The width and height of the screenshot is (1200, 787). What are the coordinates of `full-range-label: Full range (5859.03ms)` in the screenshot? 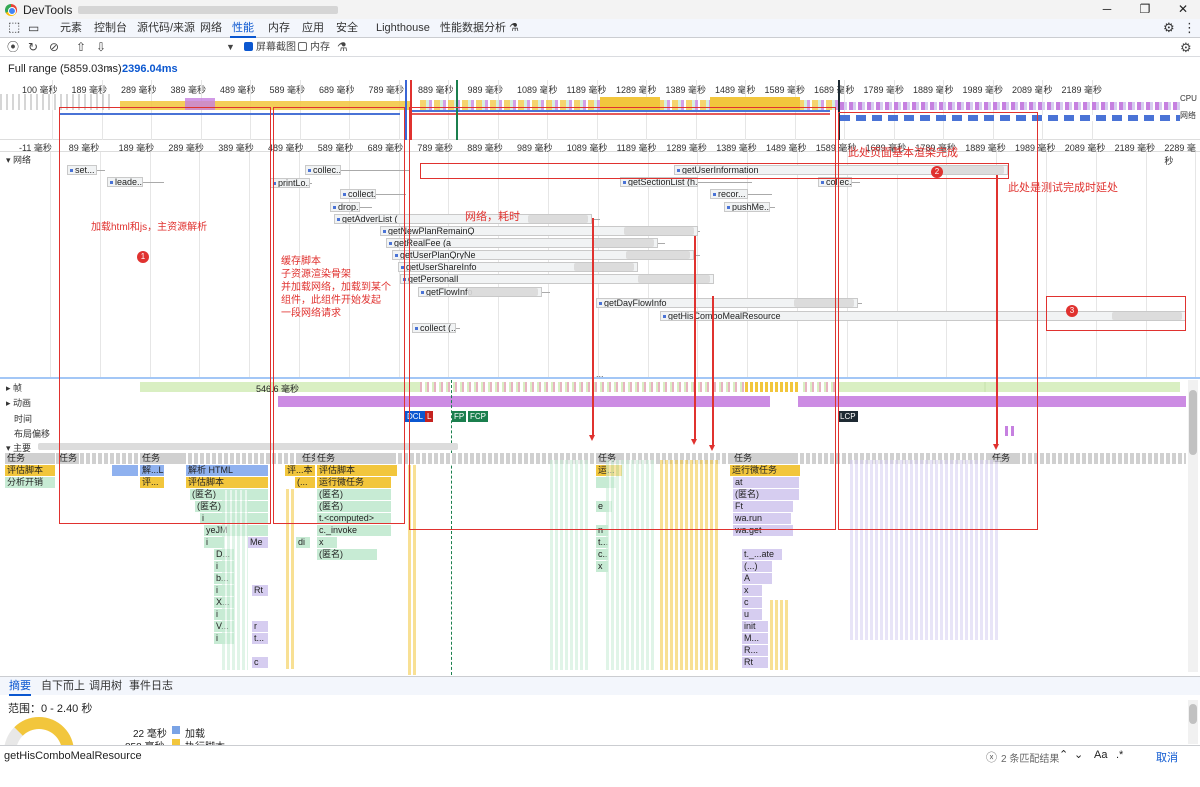 It's located at (65, 69).